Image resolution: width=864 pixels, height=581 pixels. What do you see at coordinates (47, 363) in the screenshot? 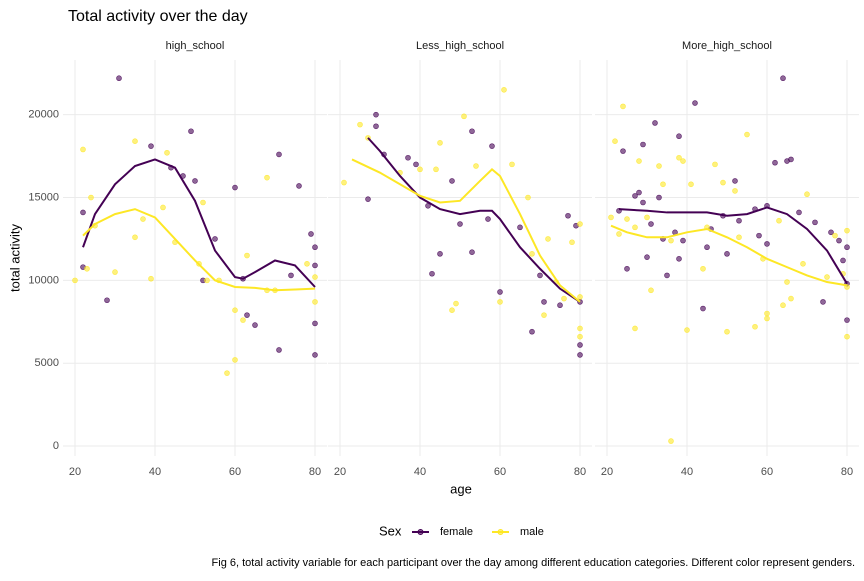
I see `y-tick-label: 5000` at bounding box center [47, 363].